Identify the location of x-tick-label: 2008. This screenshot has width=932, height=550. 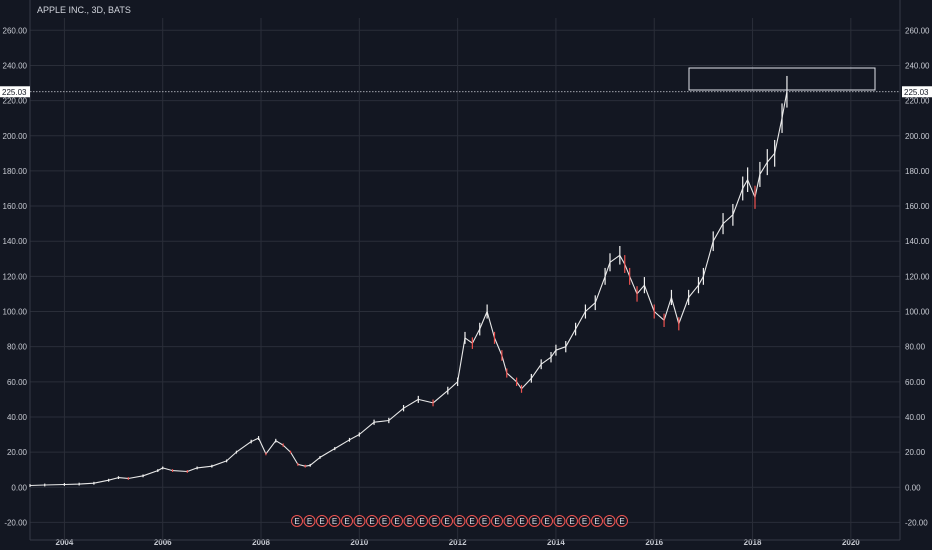
(261, 542).